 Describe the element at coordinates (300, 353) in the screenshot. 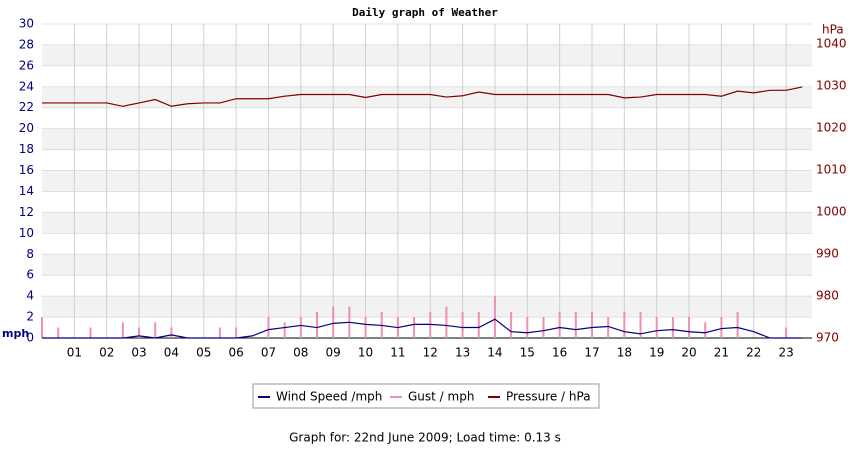

I see `x-tick-label: 08` at that location.